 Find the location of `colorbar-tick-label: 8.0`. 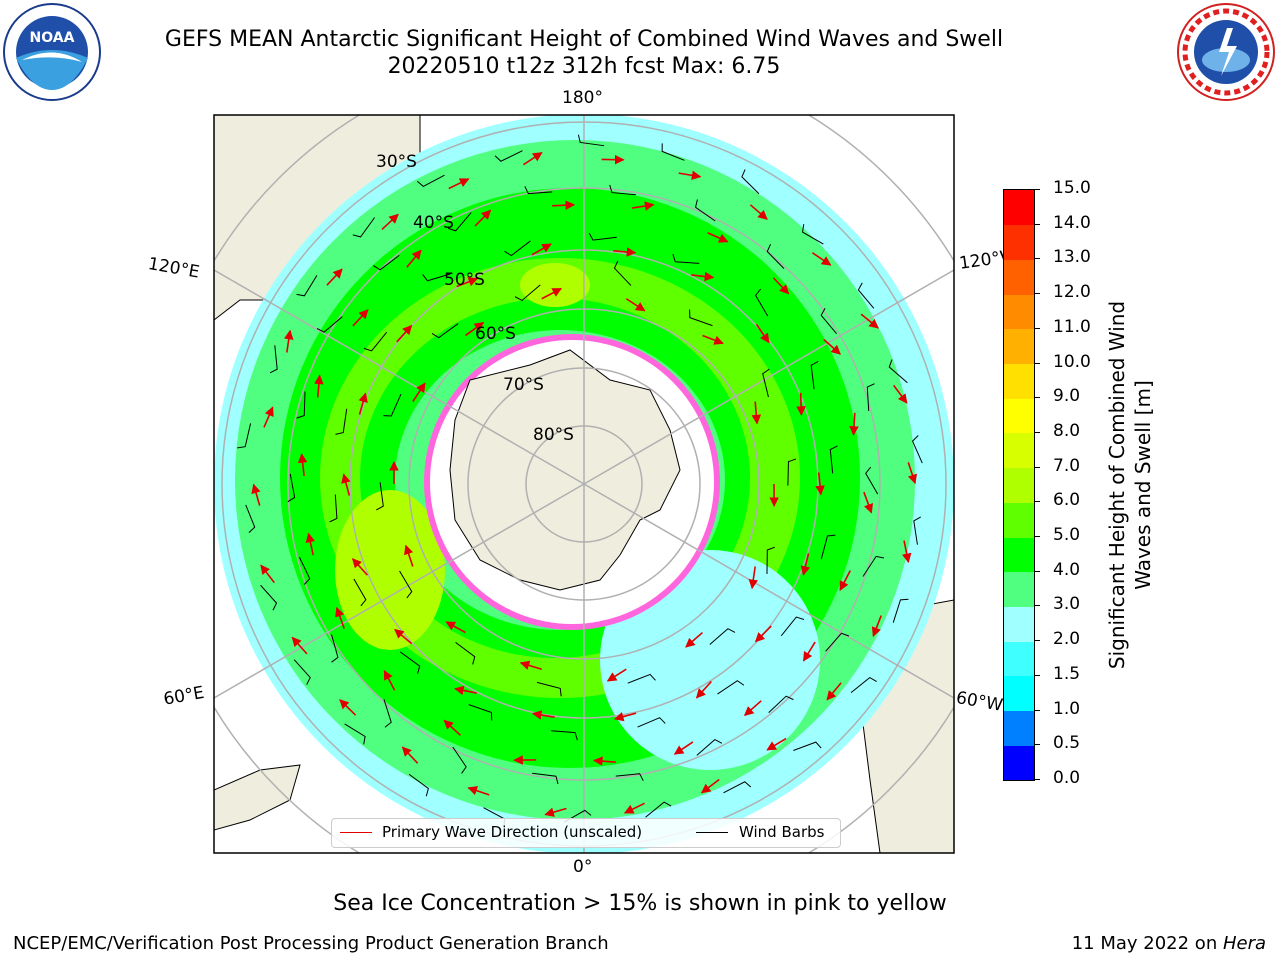

colorbar-tick-label: 8.0 is located at coordinates (1067, 430).